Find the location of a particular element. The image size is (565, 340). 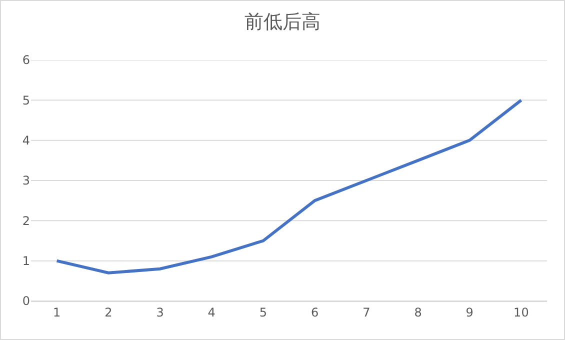

y-tick-label: 1 is located at coordinates (26, 261).